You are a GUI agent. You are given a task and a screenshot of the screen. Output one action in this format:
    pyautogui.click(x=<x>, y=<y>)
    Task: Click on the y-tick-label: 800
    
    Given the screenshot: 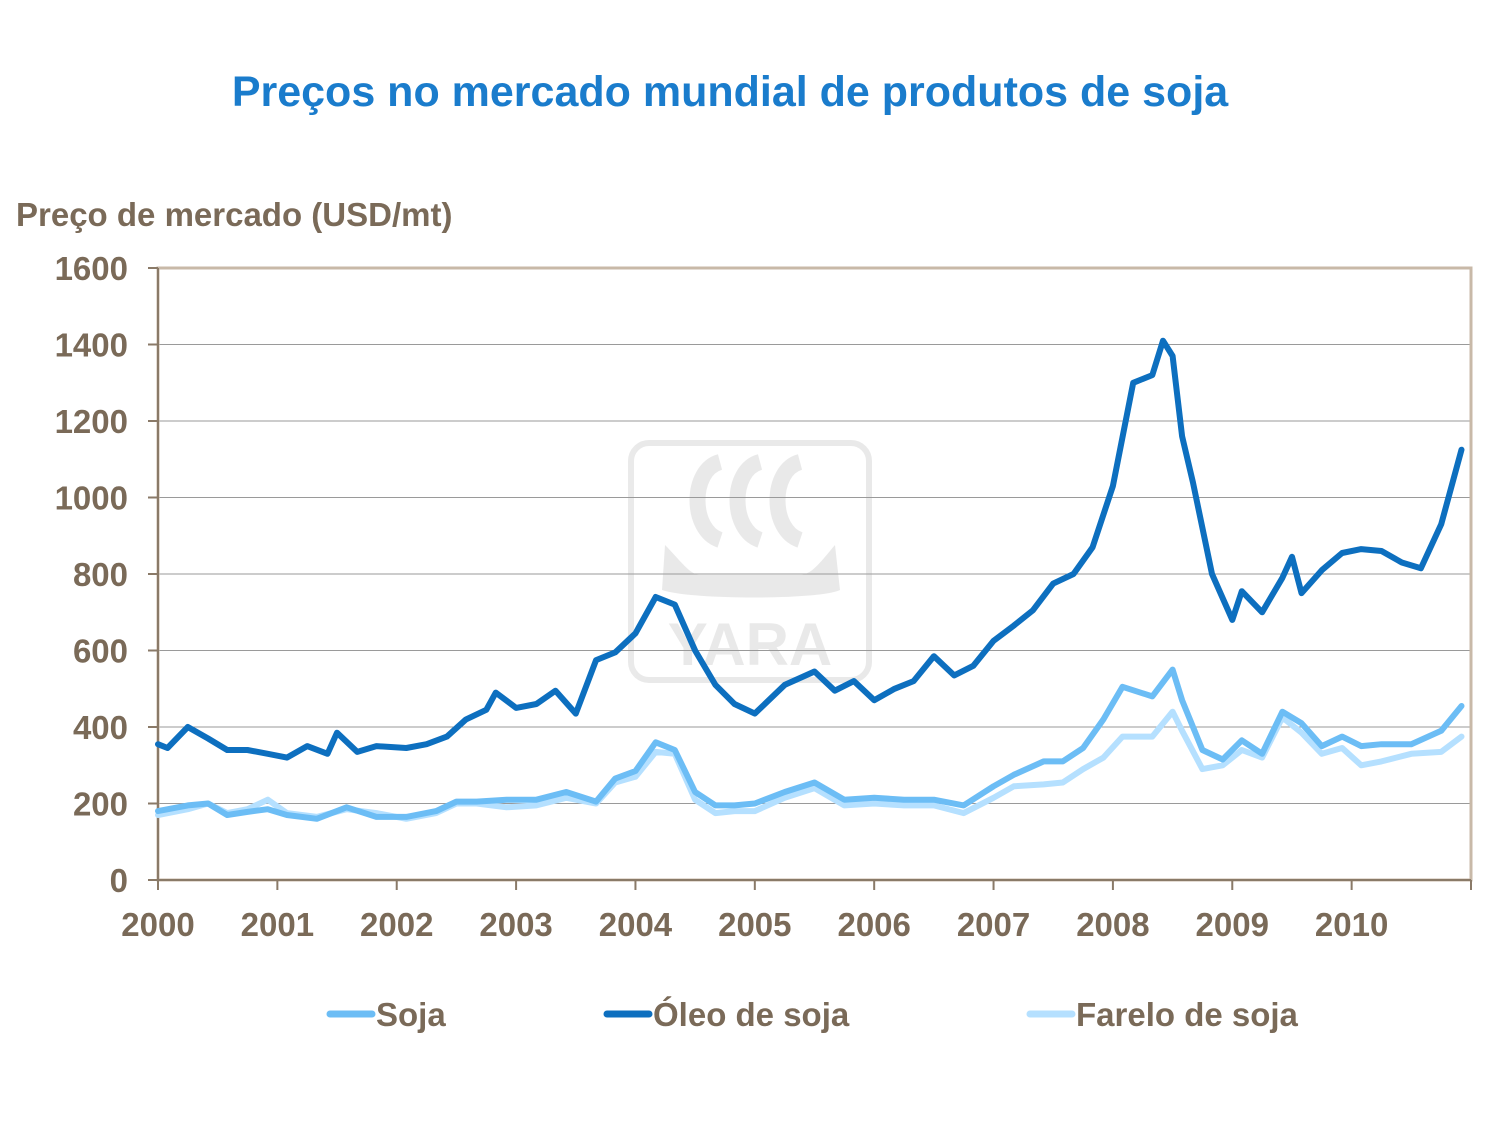 What is the action you would take?
    pyautogui.click(x=100, y=574)
    